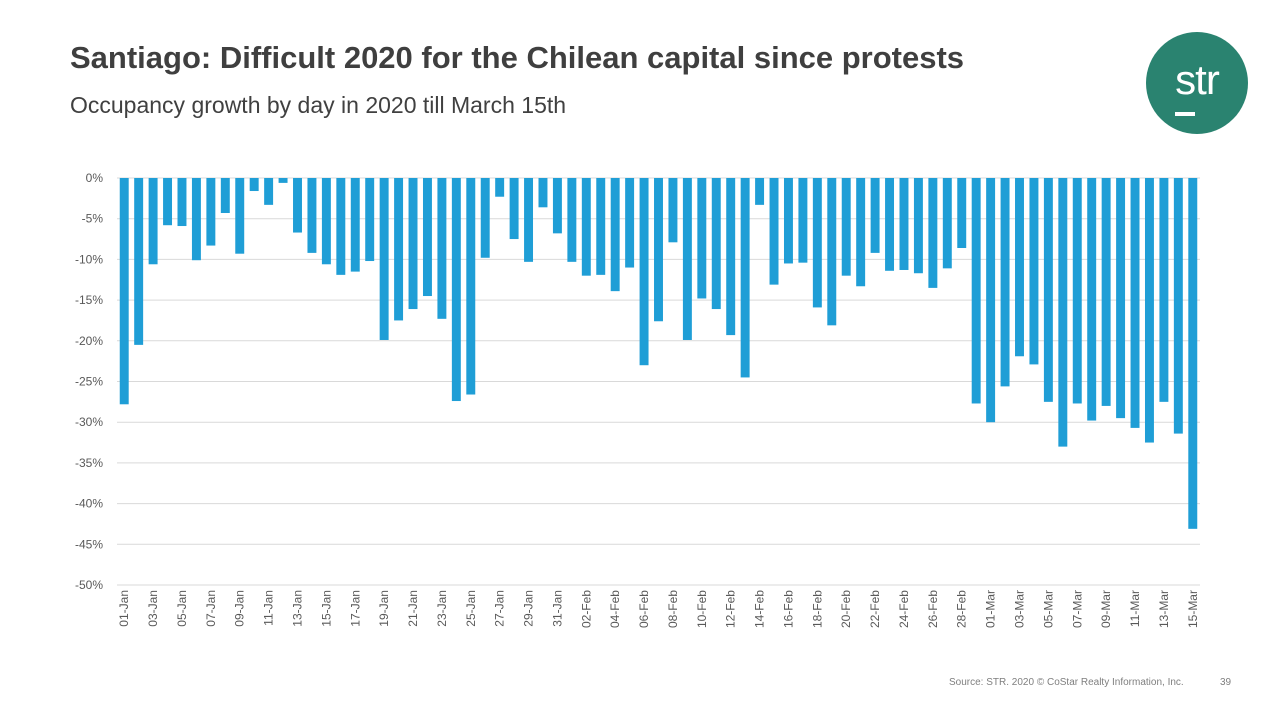 The width and height of the screenshot is (1280, 720). Describe the element at coordinates (124, 608) in the screenshot. I see `x-tick-label: 01-Jan` at that location.